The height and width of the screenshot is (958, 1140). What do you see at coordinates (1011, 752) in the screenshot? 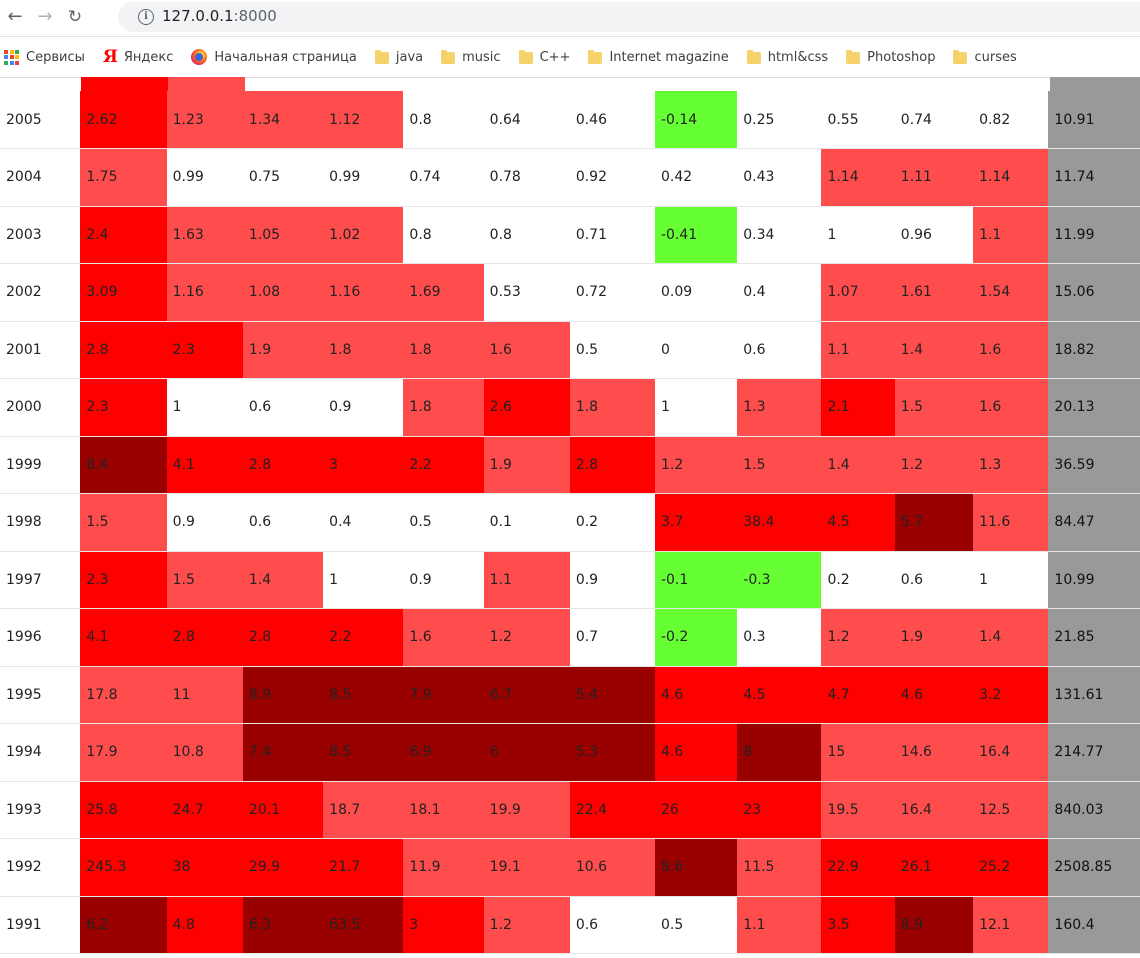
I see `month-value-cell: 16.4` at bounding box center [1011, 752].